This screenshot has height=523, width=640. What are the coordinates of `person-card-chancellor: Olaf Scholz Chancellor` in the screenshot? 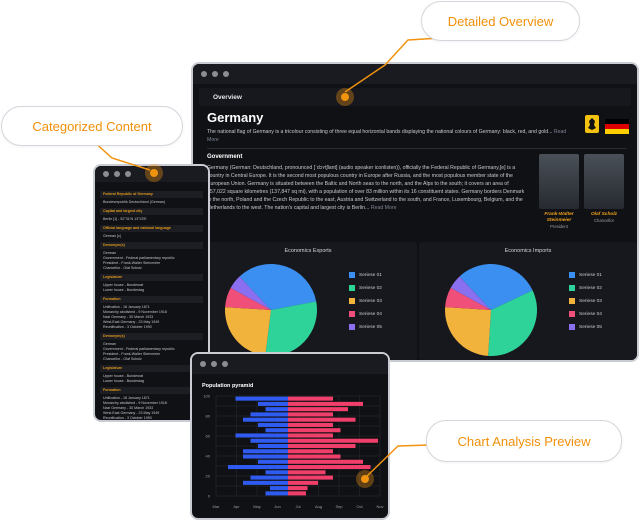 It's located at (604, 188).